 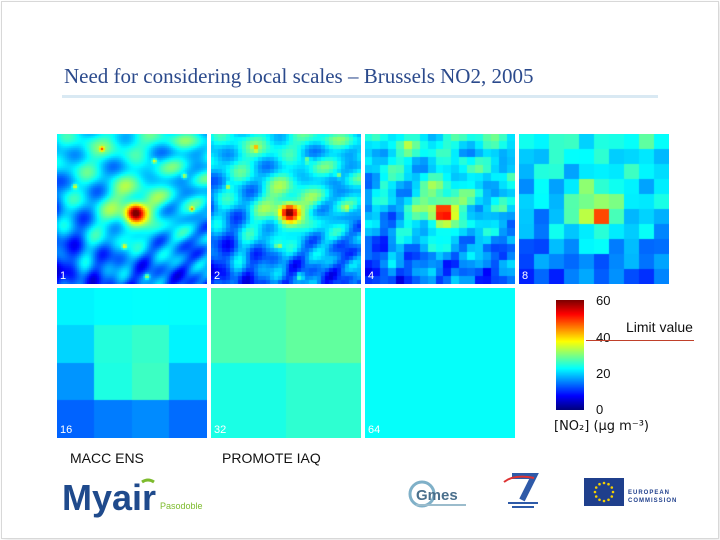 I want to click on caption-macc-ens: MACC ENS, so click(x=107, y=458).